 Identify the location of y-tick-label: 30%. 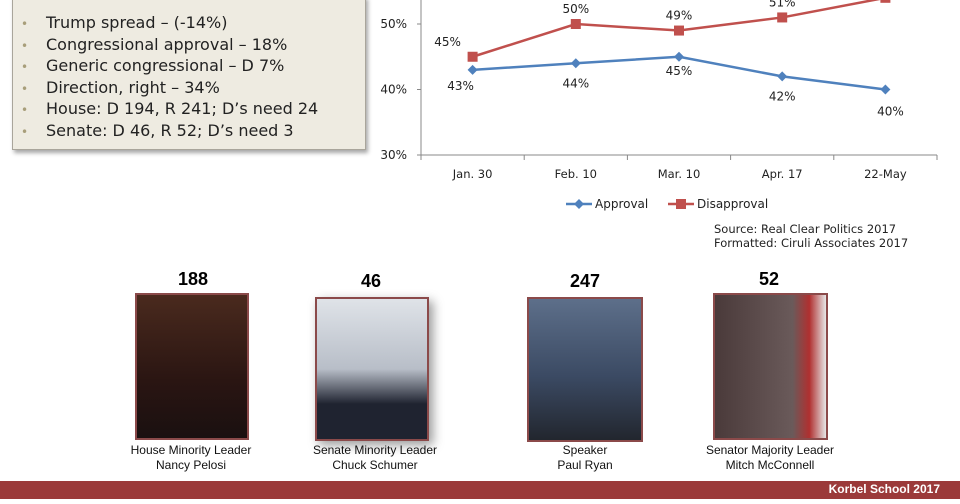
(393, 155).